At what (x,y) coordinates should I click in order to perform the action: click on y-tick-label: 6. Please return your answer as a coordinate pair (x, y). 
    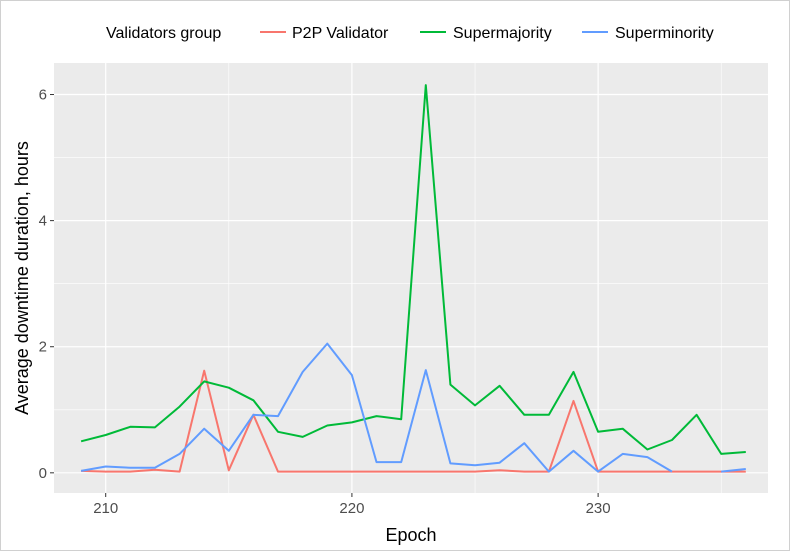
    Looking at the image, I should click on (43, 95).